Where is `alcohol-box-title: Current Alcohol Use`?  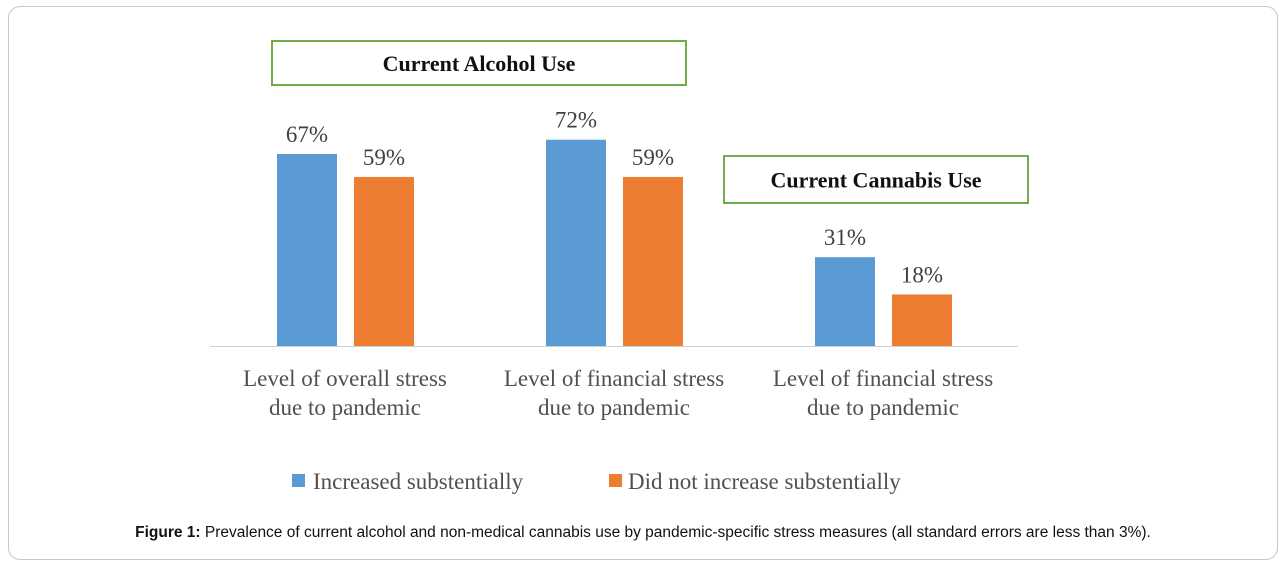 alcohol-box-title: Current Alcohol Use is located at coordinates (479, 63).